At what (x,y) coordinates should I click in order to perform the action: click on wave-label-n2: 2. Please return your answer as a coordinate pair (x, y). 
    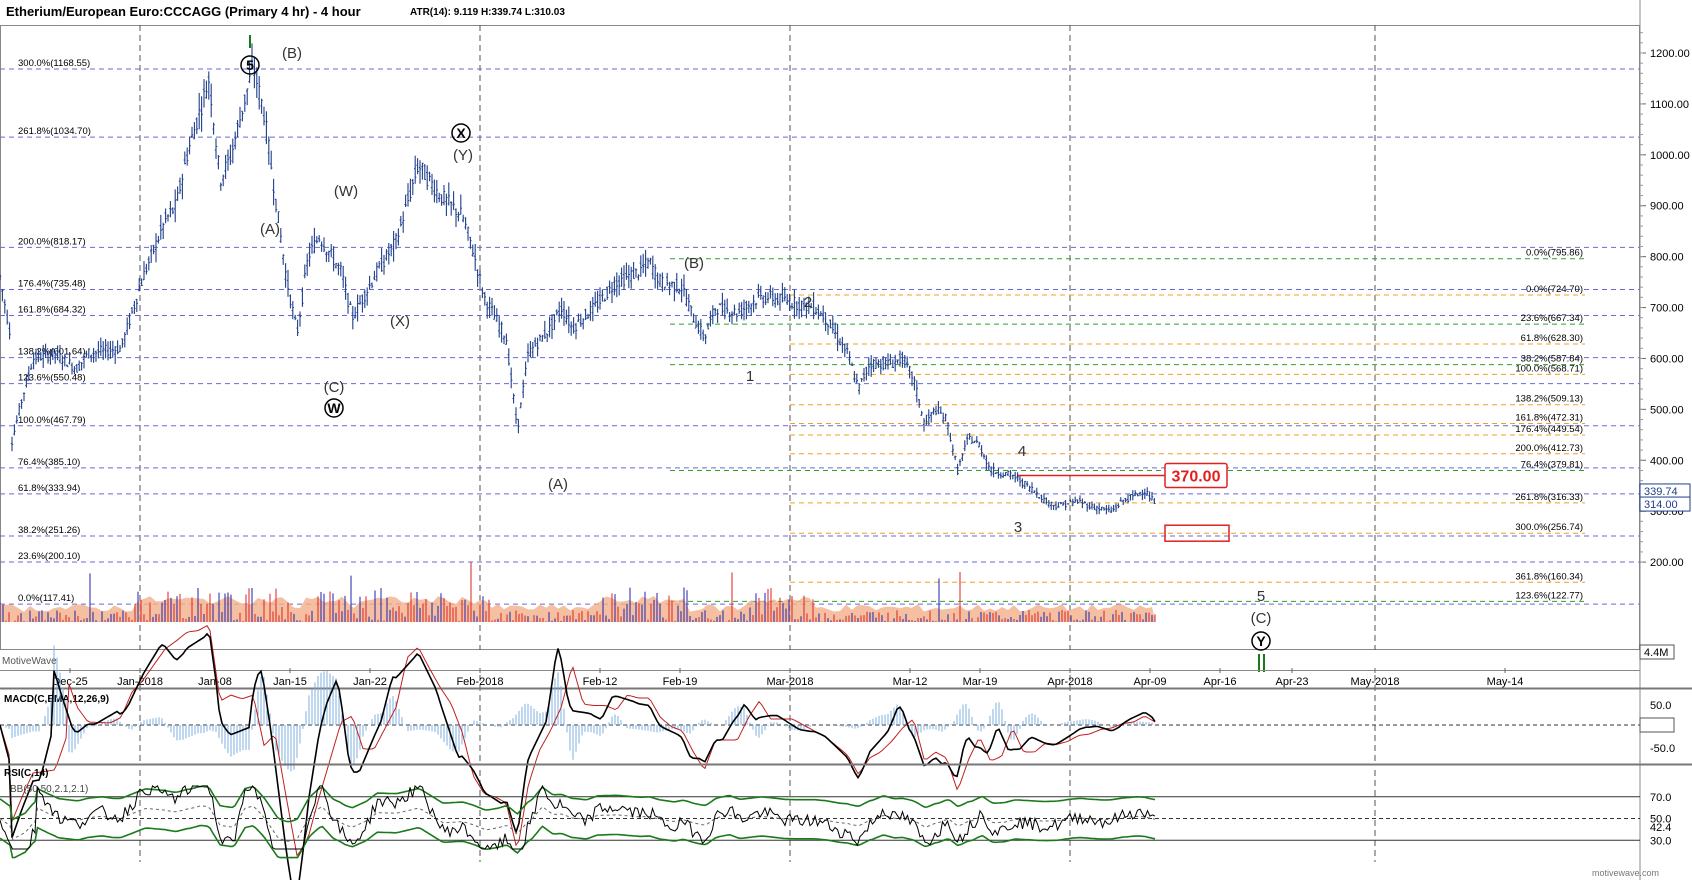
    Looking at the image, I should click on (808, 302).